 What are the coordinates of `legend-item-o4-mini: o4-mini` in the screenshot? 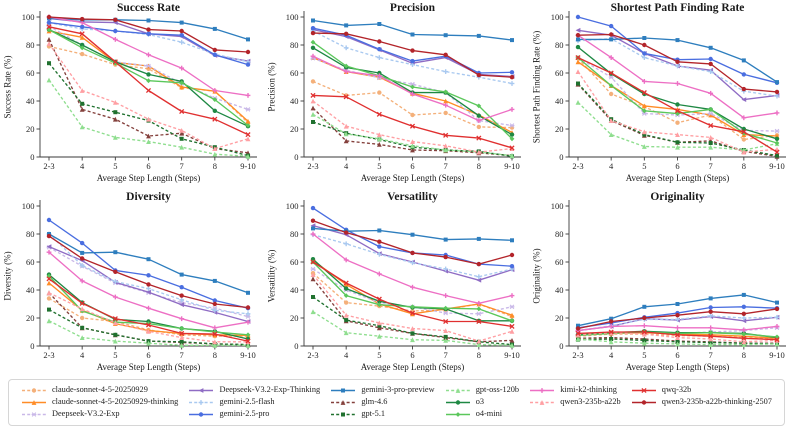 It's located at (482, 414).